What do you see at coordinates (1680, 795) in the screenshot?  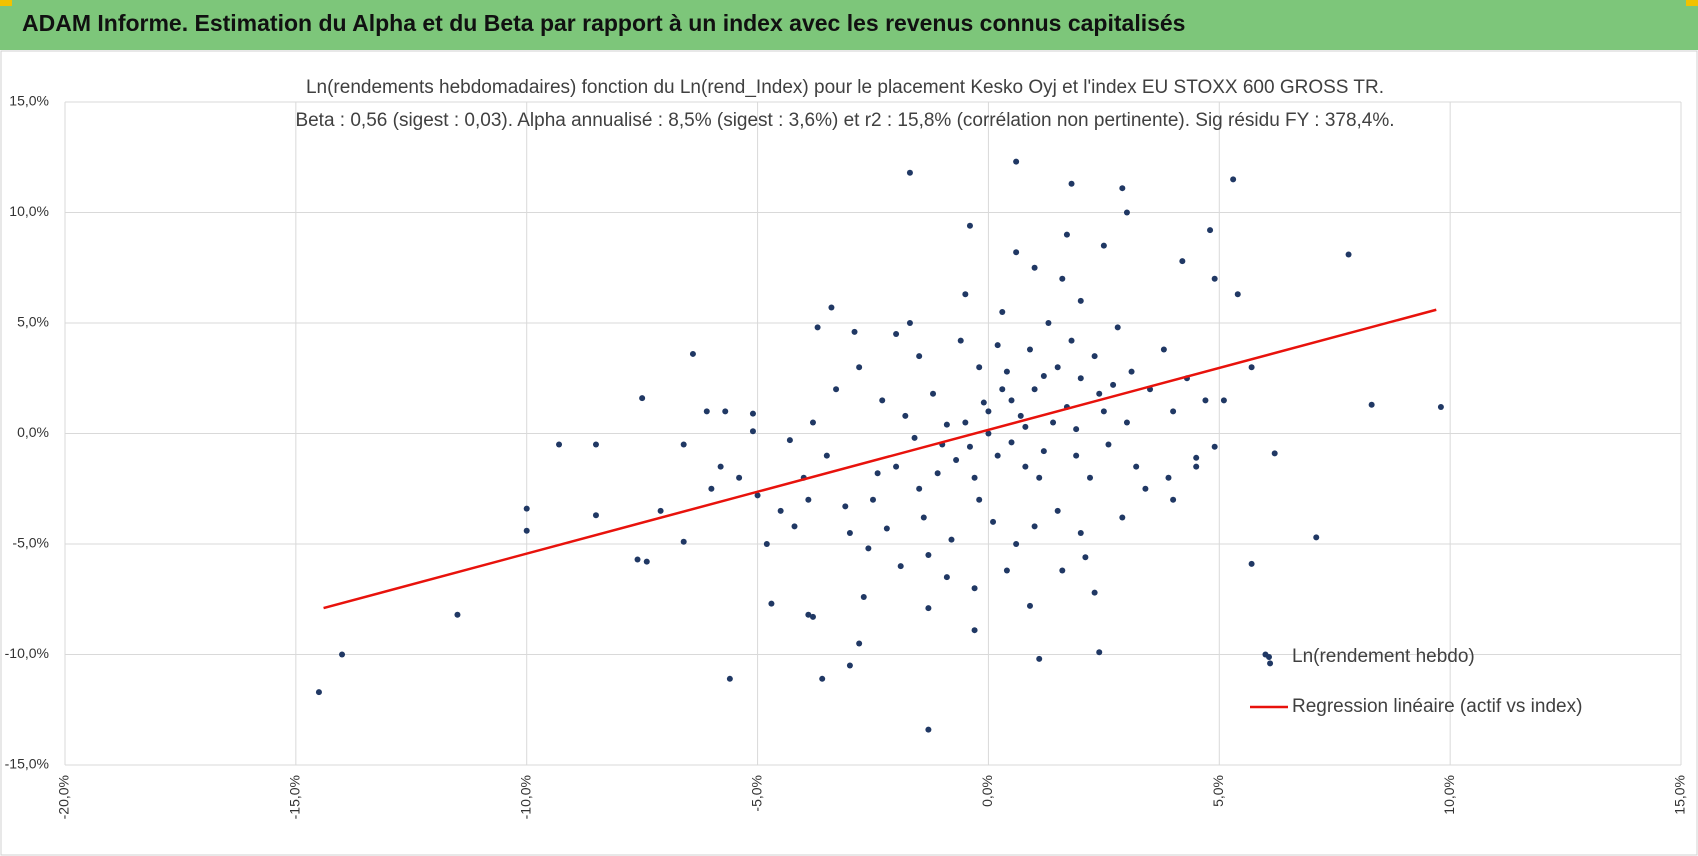 I see `x-tick-label: 15,0%` at bounding box center [1680, 795].